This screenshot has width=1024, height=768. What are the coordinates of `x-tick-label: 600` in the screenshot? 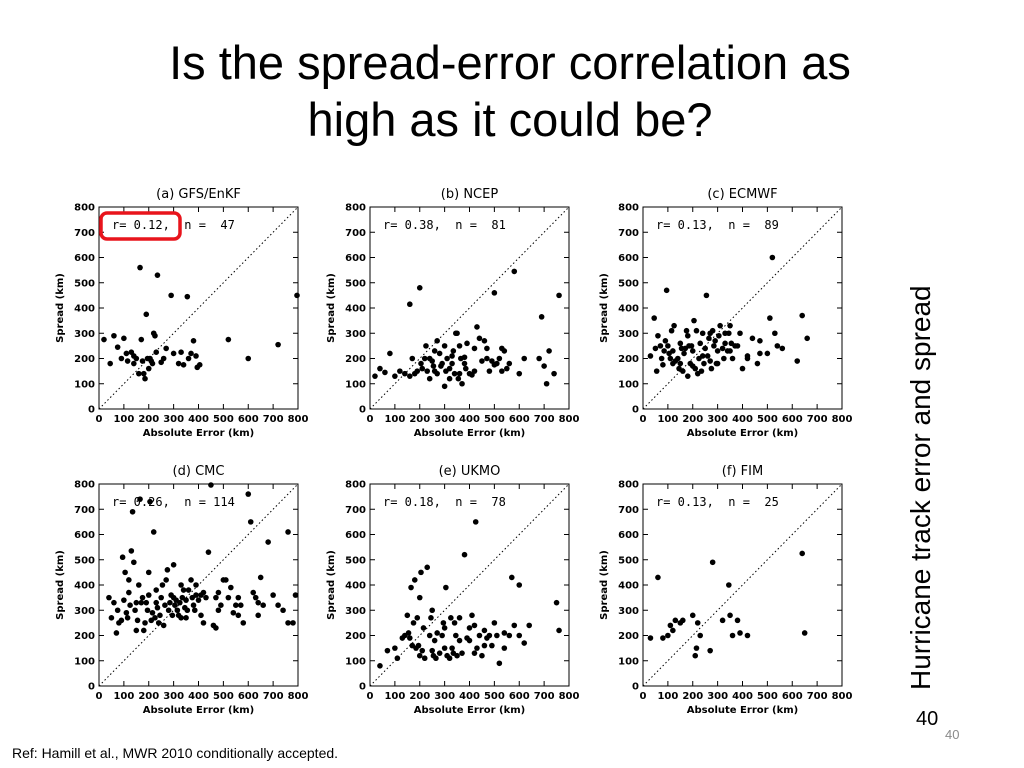 It's located at (519, 696).